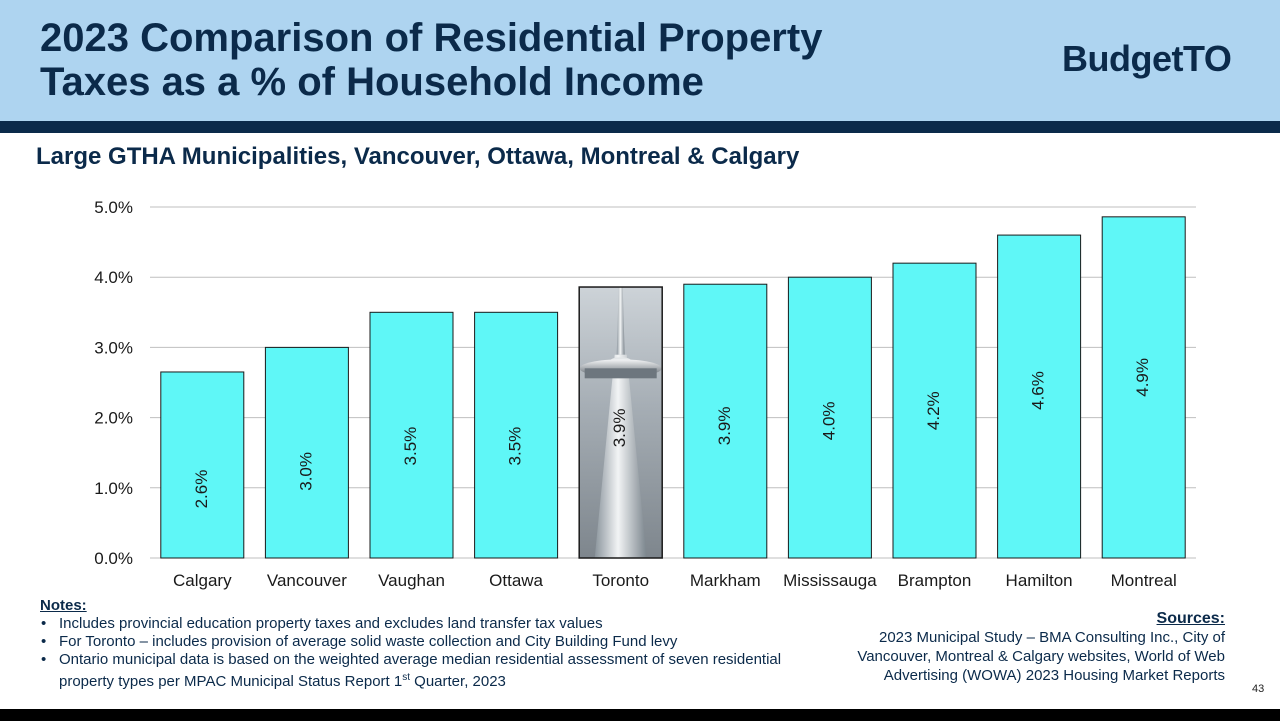 This screenshot has height=721, width=1280. I want to click on x-tick-label: Vaughan, so click(411, 580).